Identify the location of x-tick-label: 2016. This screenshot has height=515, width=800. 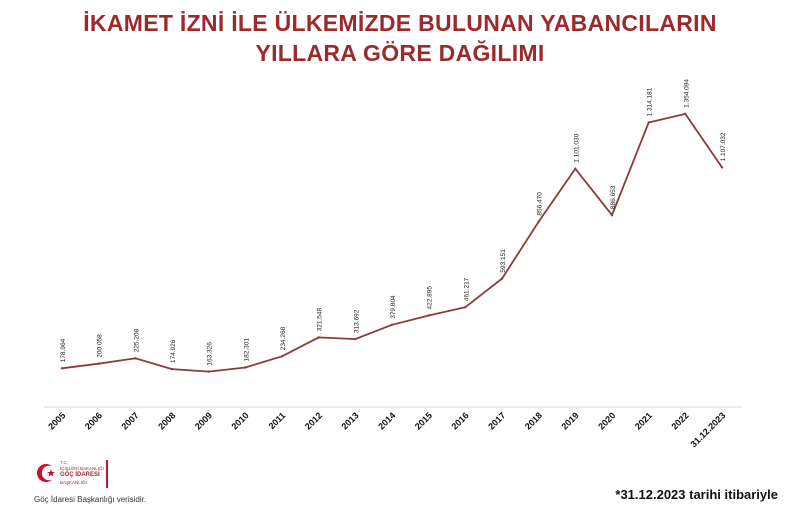
(459, 420).